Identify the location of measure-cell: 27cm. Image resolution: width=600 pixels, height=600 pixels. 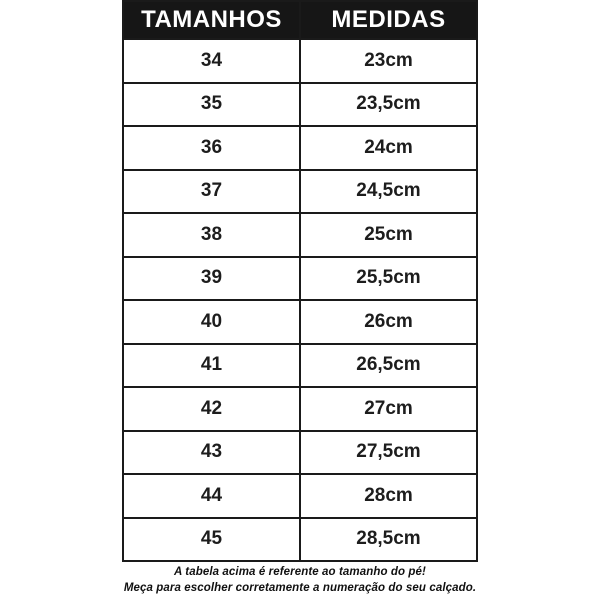
(388, 409).